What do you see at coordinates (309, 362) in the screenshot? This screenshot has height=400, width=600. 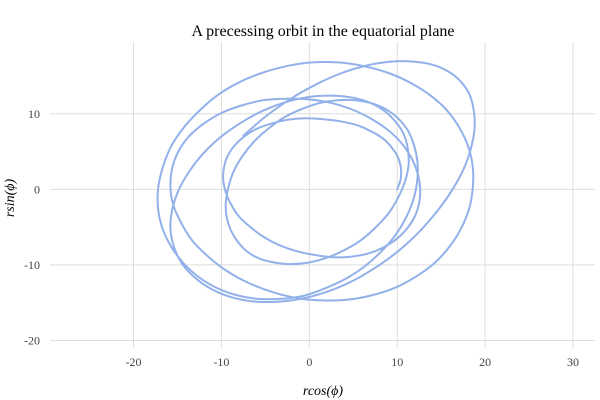 I see `x-tick-label: 0` at bounding box center [309, 362].